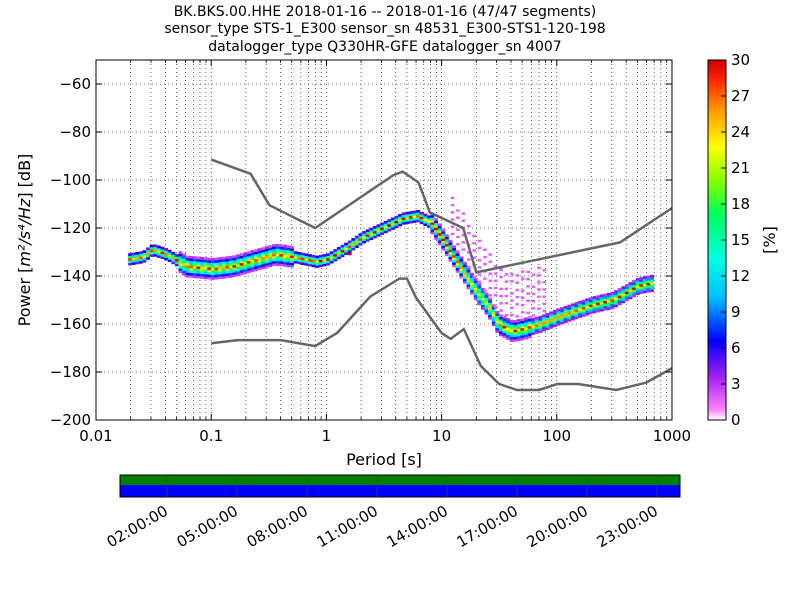 This screenshot has height=600, width=800. I want to click on coverage-tick-label: 02:00:00, so click(137, 526).